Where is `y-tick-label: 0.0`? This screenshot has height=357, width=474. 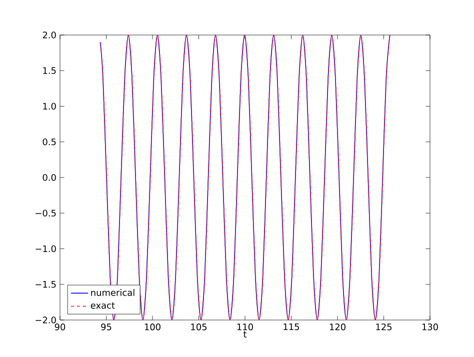
y-tick-label: 0.0 is located at coordinates (49, 177).